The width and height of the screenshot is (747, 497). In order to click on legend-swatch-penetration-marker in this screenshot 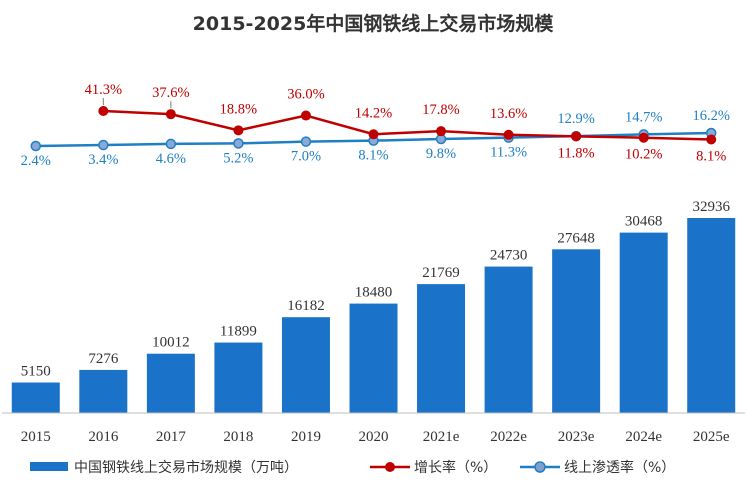, I will do `click(540, 467)`.